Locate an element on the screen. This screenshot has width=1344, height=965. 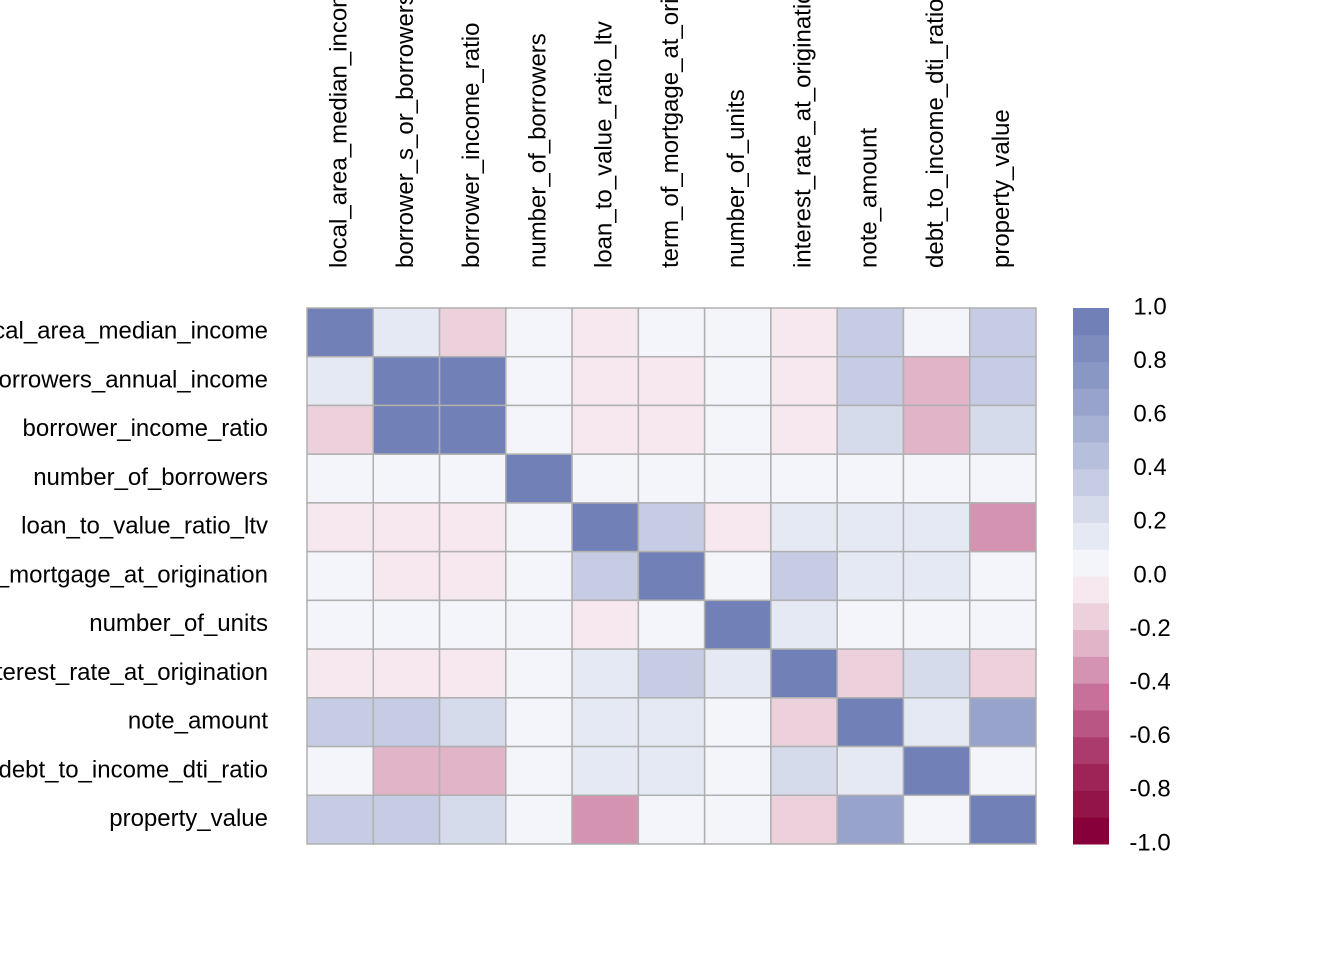
x-tick-label: number_of_borrowers is located at coordinates (537, 150).